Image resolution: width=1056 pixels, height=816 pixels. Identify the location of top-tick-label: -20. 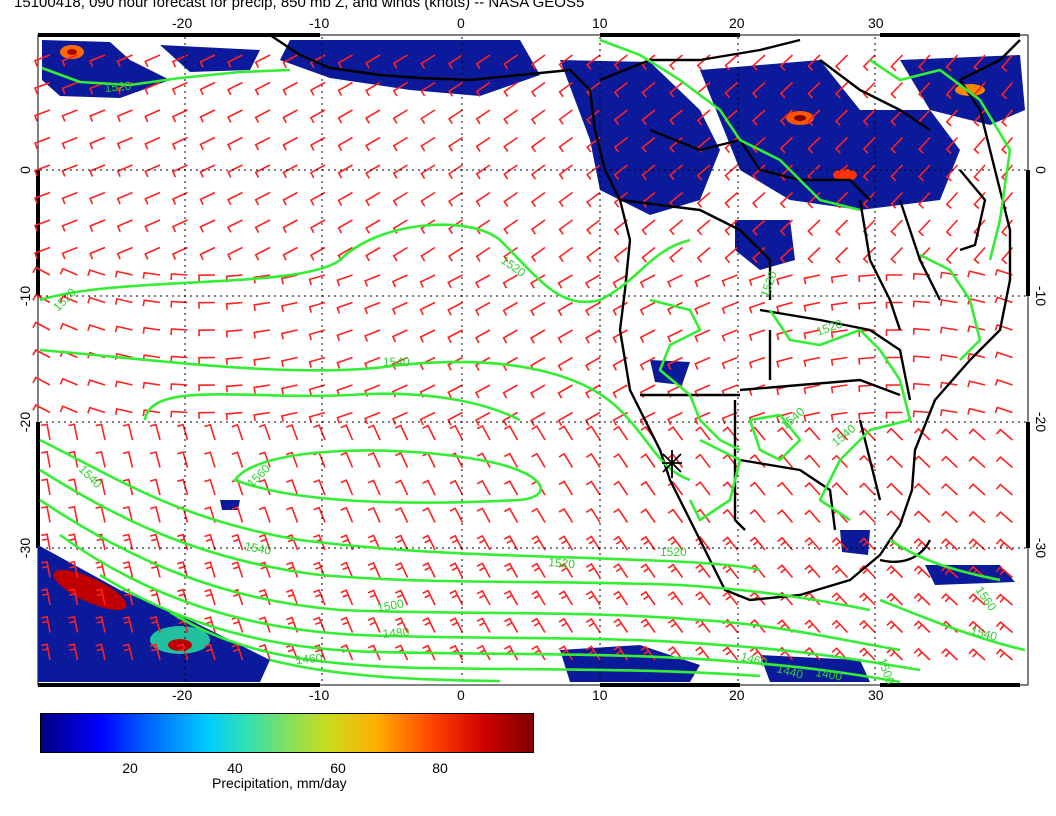
(182, 23).